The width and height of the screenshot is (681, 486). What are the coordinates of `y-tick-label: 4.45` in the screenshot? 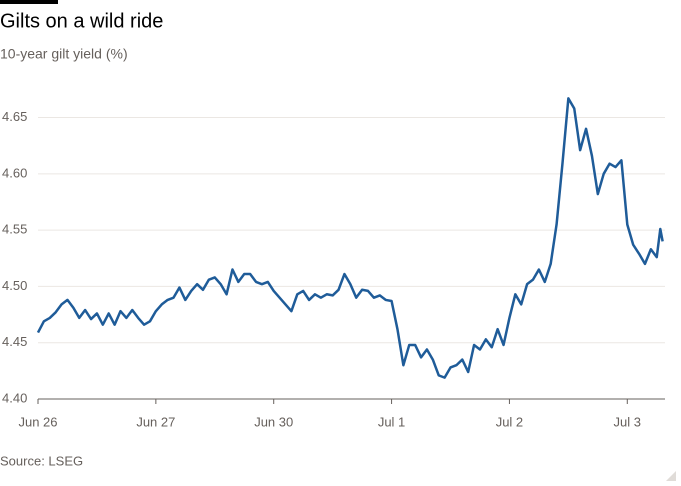 It's located at (14, 341).